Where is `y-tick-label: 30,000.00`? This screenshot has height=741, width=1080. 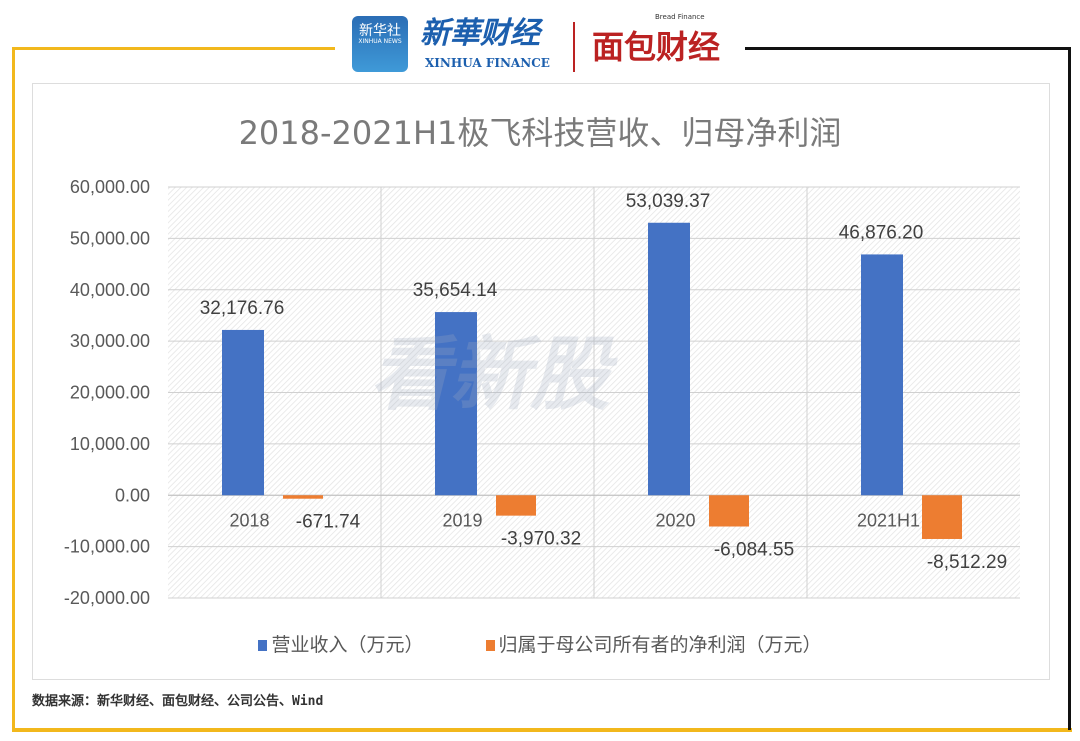 y-tick-label: 30,000.00 is located at coordinates (110, 341).